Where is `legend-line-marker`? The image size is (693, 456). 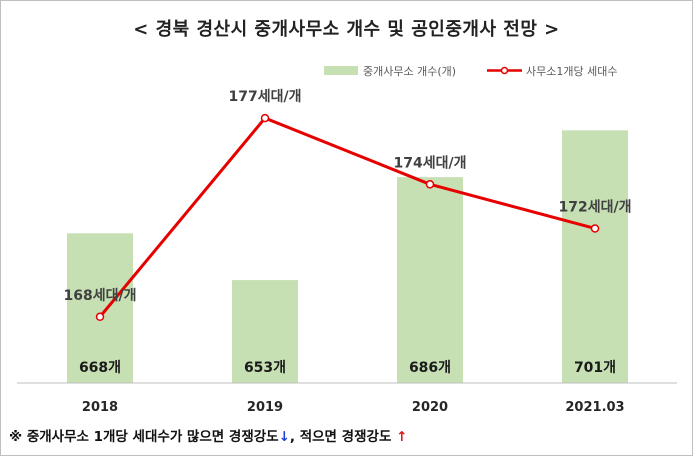
legend-line-marker is located at coordinates (504, 70).